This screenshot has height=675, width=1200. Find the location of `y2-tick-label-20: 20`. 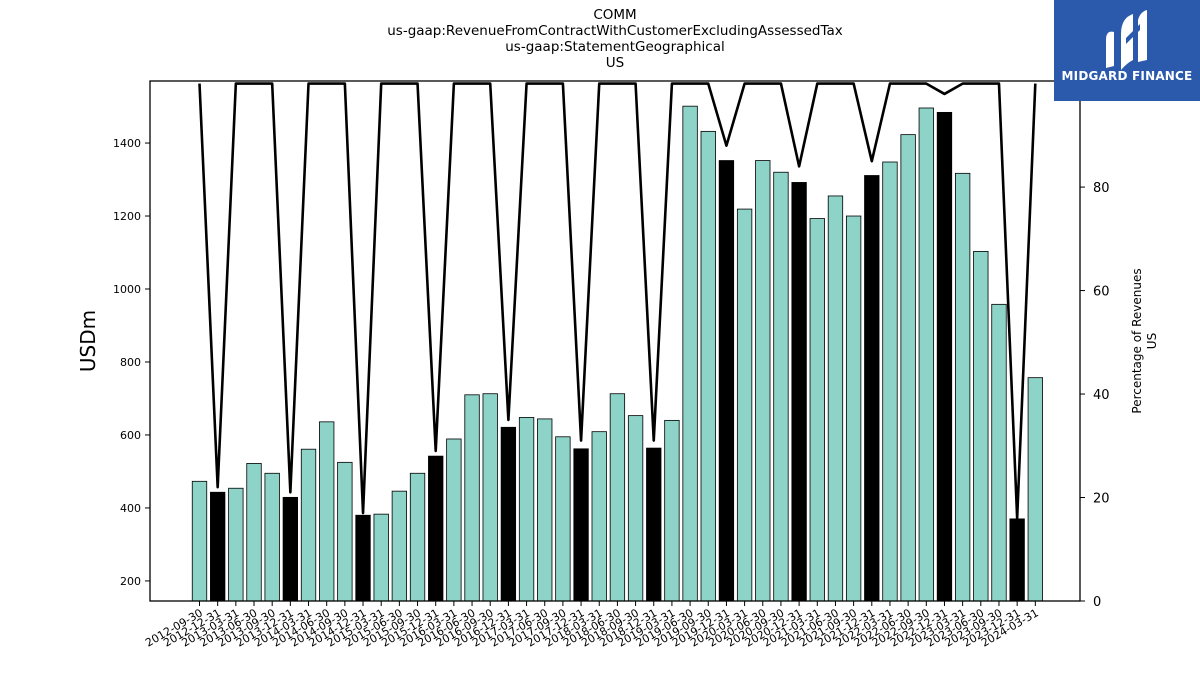

y2-tick-label-20: 20 is located at coordinates (1101, 499).